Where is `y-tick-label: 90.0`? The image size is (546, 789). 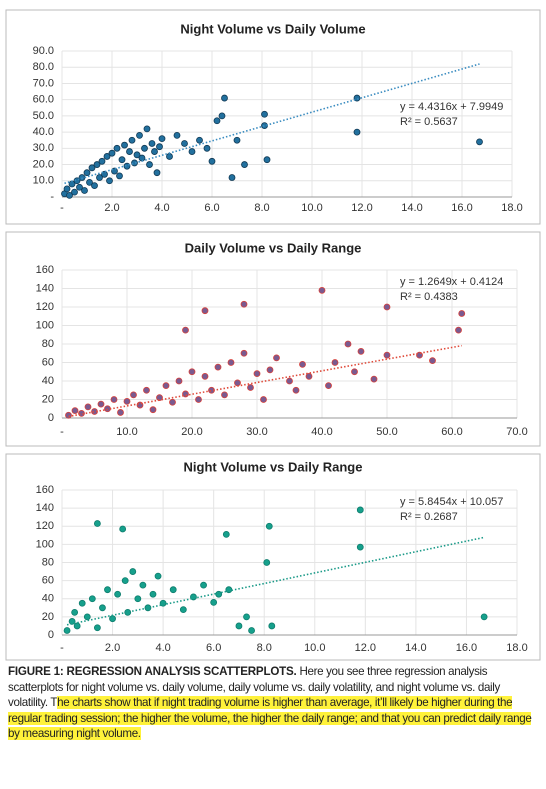
y-tick-label: 90.0 is located at coordinates (43, 51).